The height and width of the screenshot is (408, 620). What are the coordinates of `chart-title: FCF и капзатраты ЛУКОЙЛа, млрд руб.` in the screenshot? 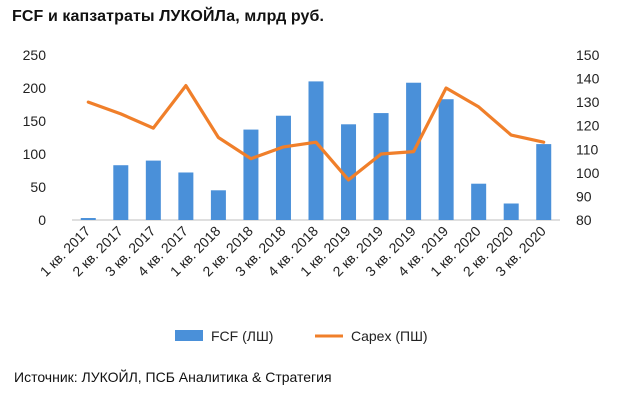 It's located at (168, 16).